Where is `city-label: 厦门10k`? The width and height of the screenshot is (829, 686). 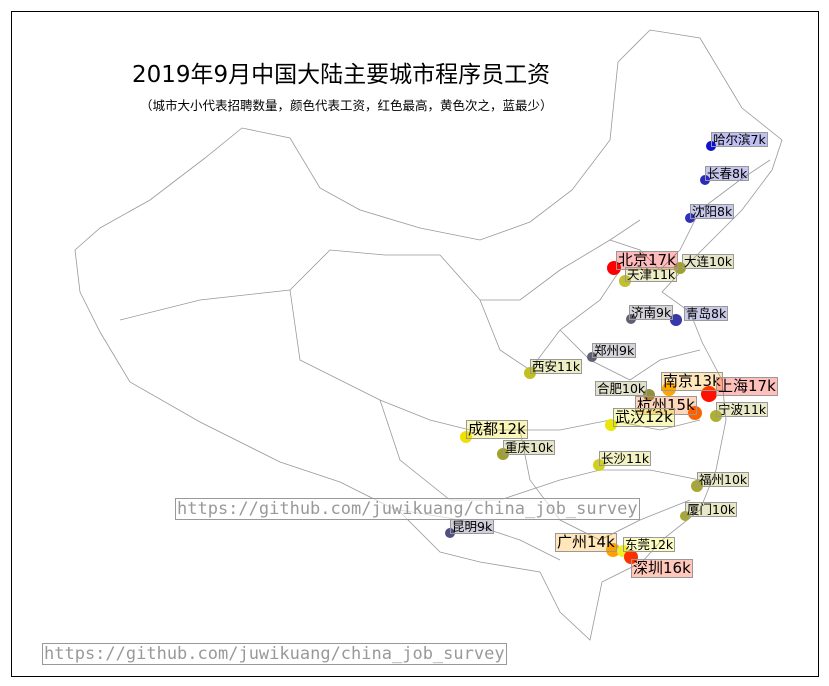
city-label: 厦门10k is located at coordinates (711, 509).